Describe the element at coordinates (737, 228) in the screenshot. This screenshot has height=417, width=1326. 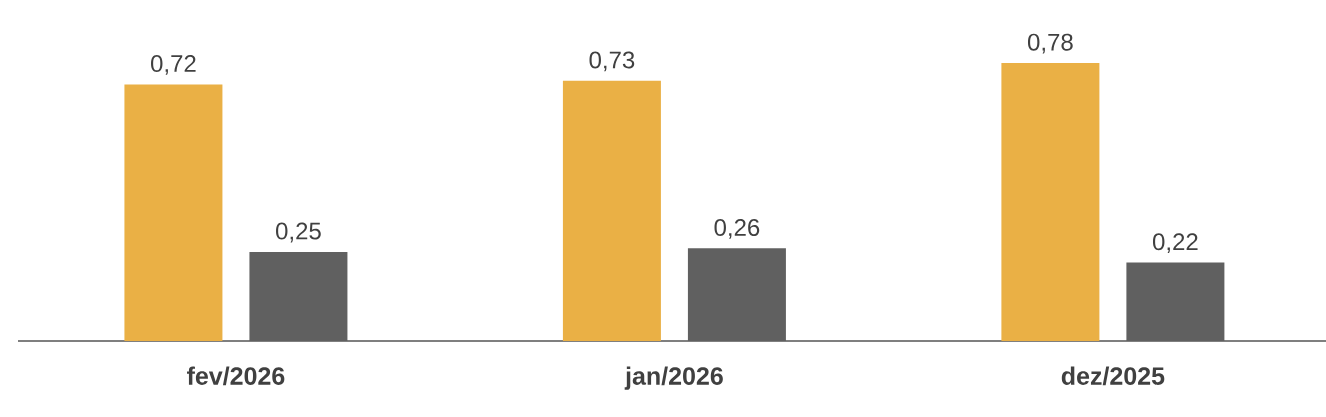
I see `data-label: 0,26` at that location.